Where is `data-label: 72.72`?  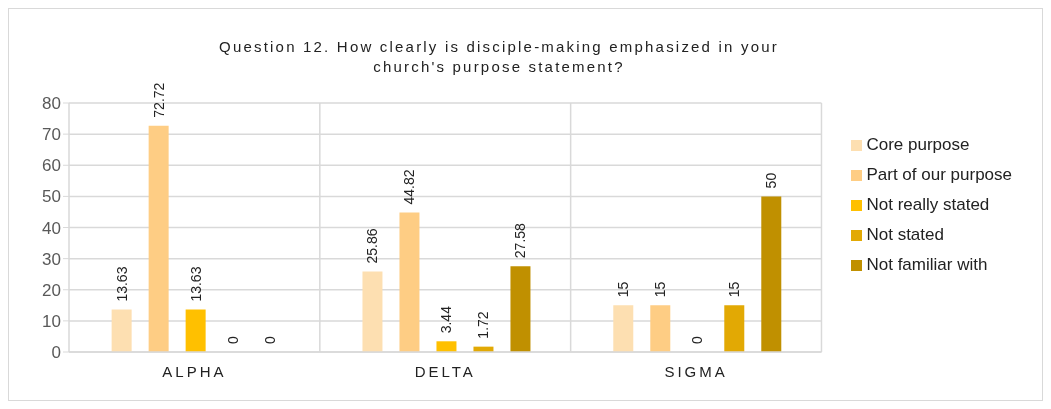
data-label: 72.72 is located at coordinates (158, 100).